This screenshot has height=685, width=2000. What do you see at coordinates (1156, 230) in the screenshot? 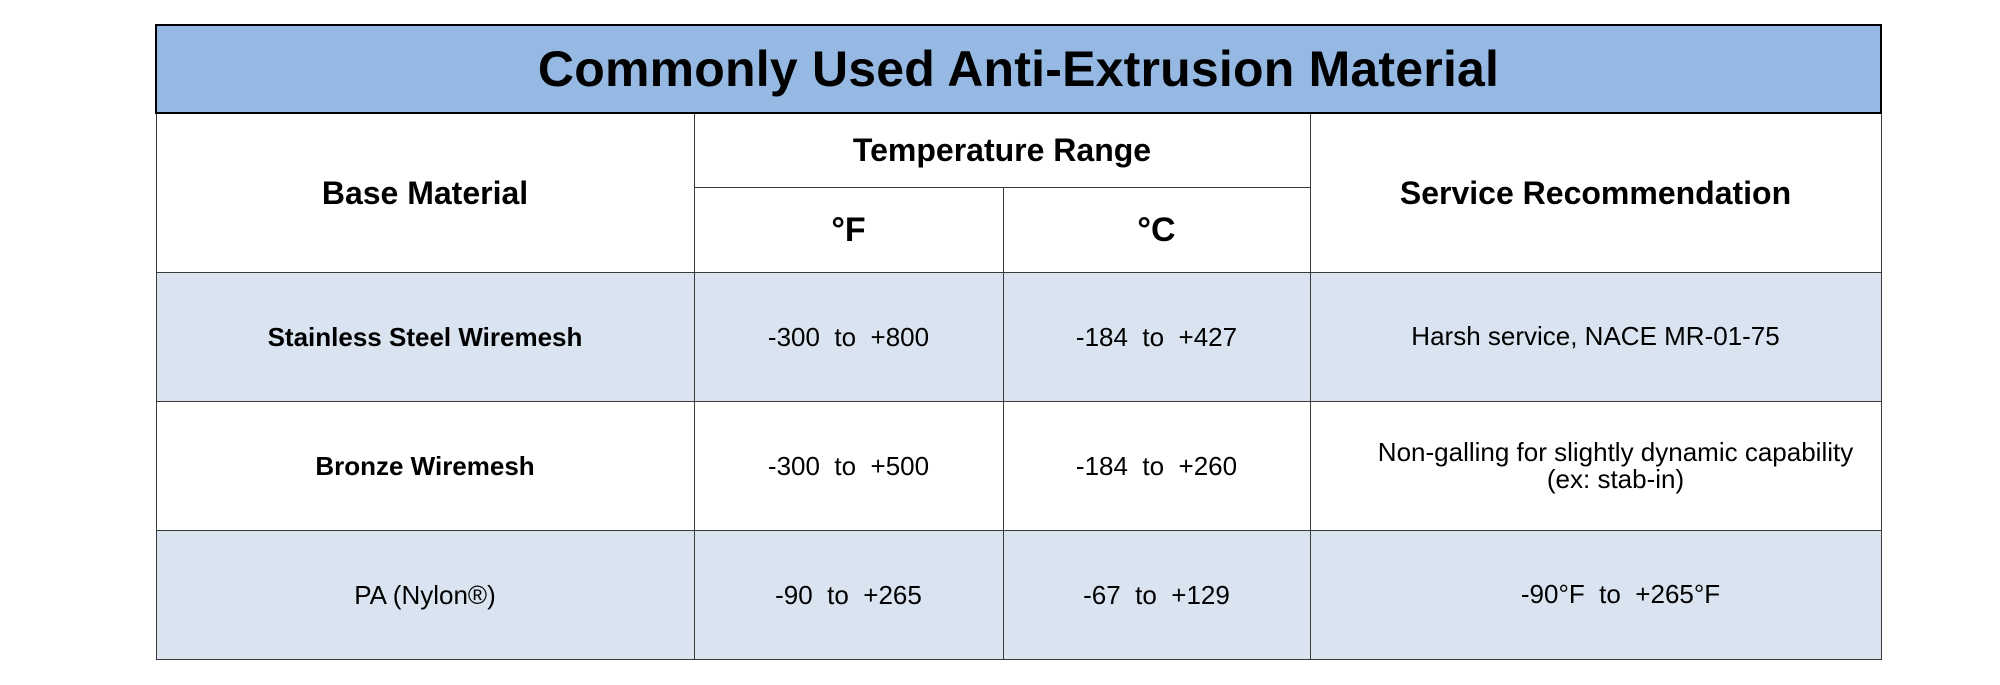
I see `header-celsius: °C` at bounding box center [1156, 230].